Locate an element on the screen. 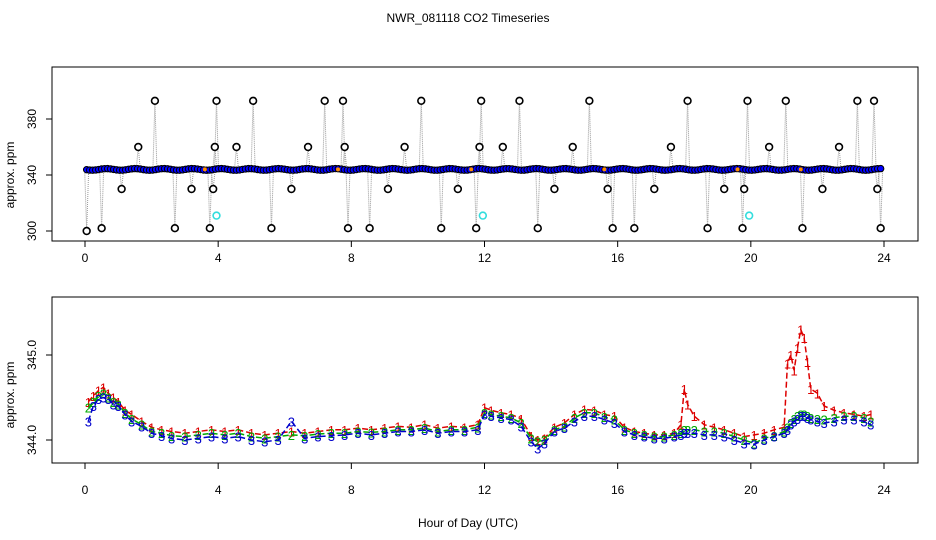  bottom-x-tick-label: 4 is located at coordinates (218, 490).